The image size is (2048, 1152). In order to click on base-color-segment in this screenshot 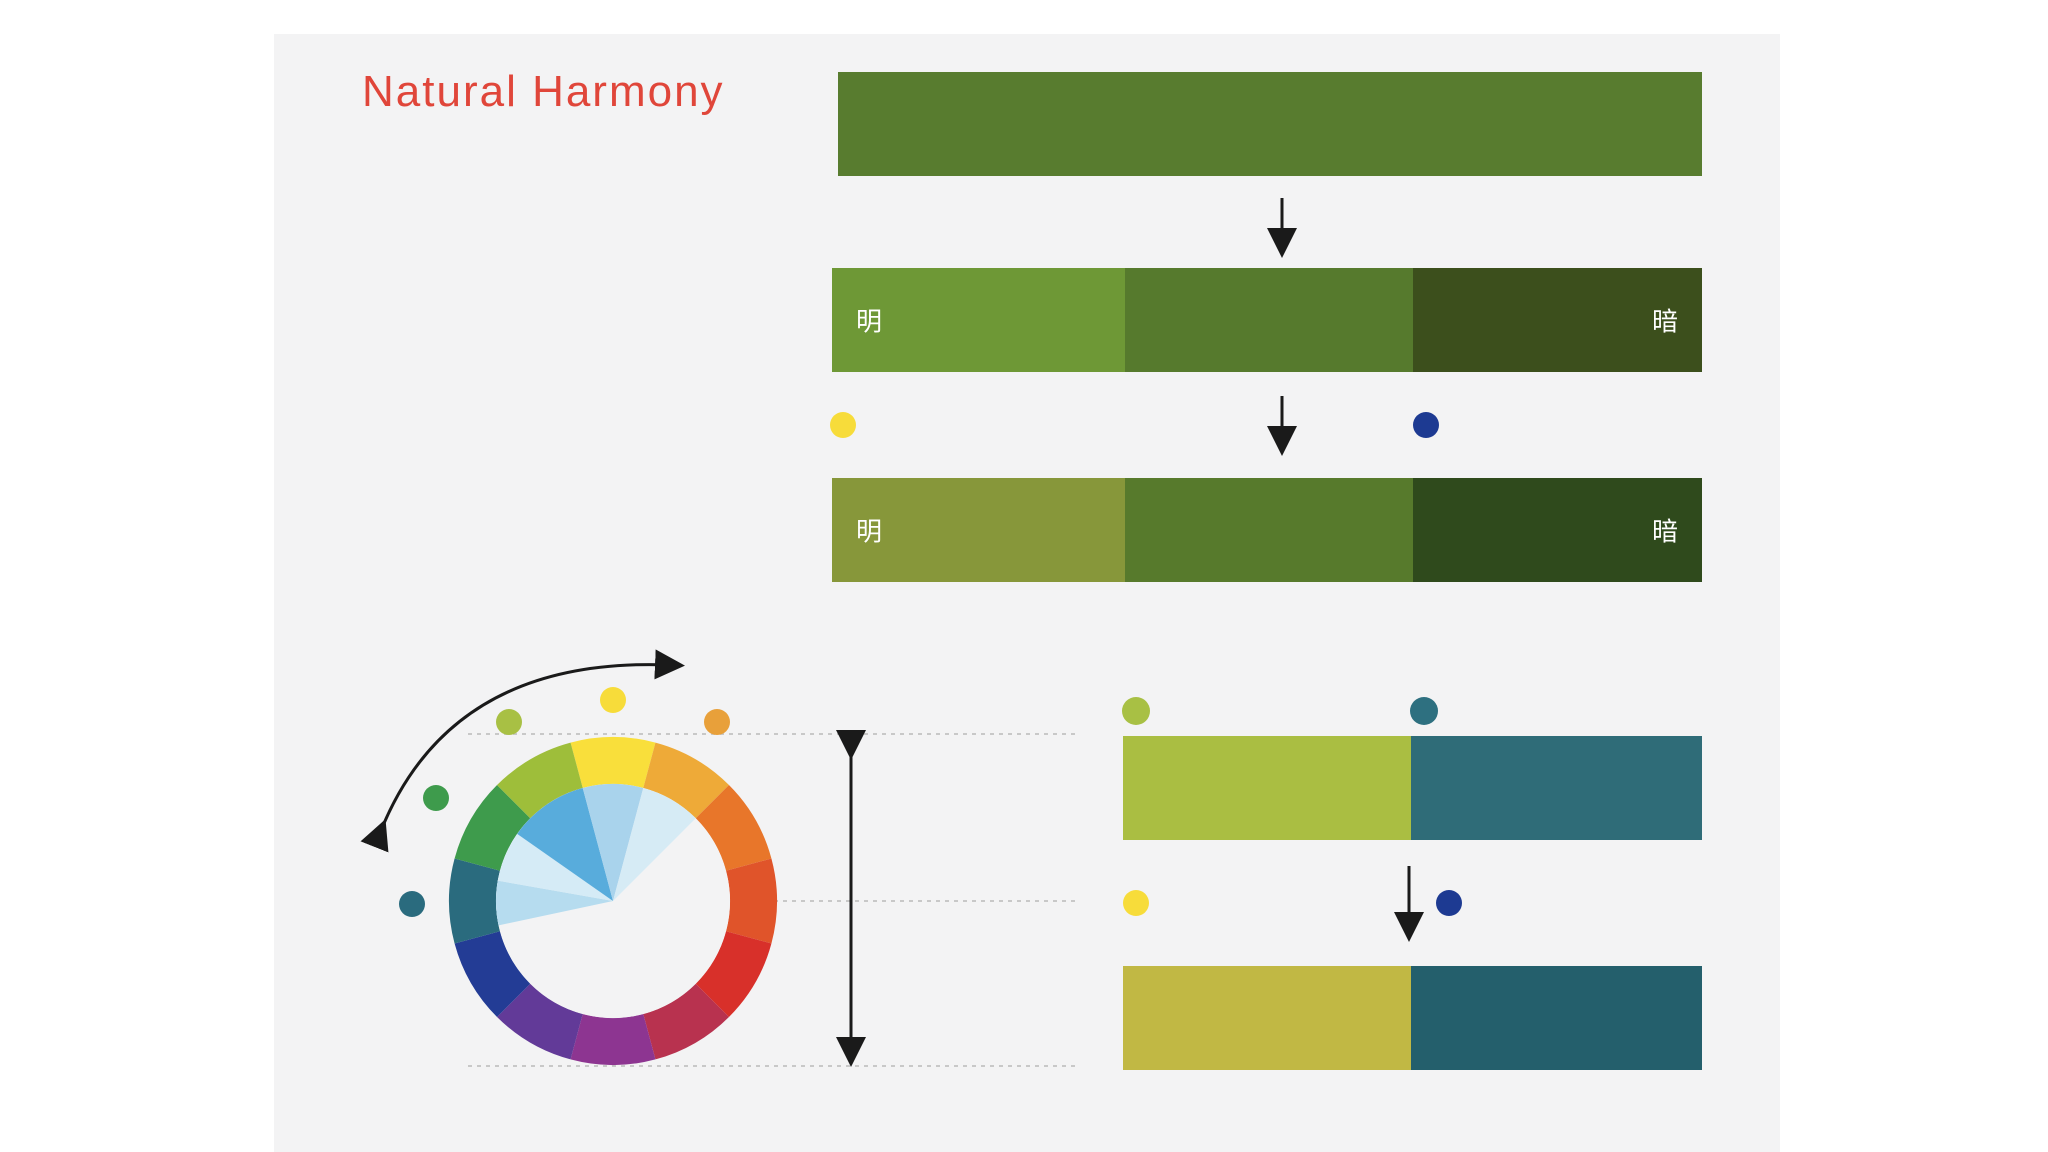, I will do `click(1270, 124)`.